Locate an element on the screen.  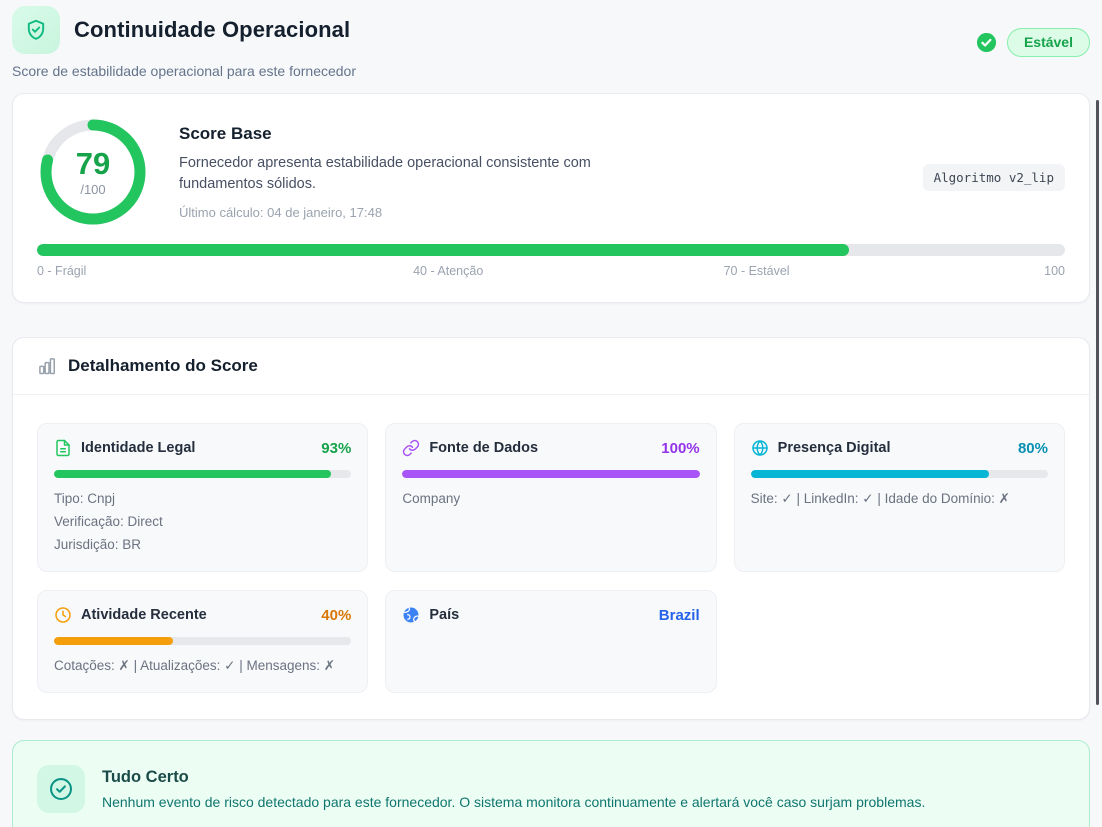
metric-label: Atividade Recente is located at coordinates (144, 615).